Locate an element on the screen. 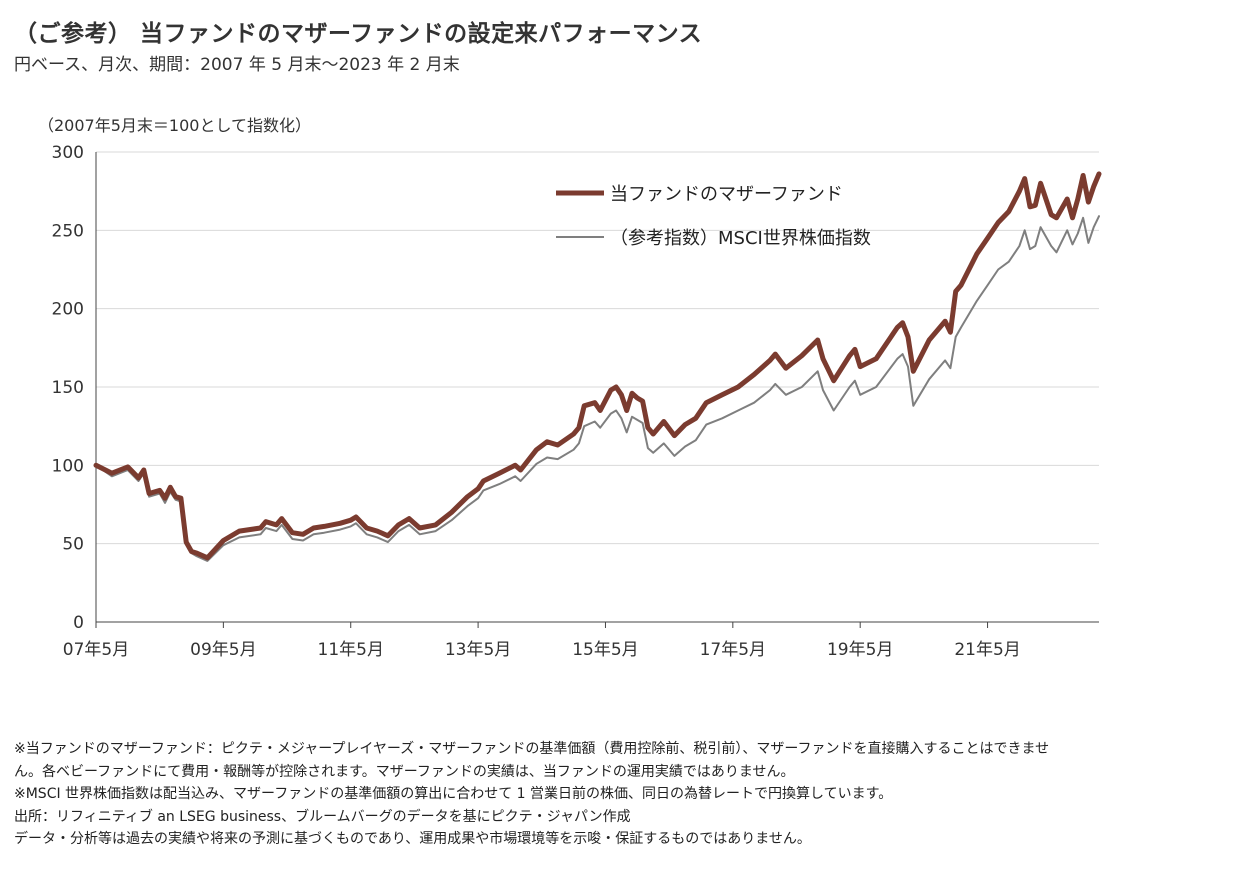 This screenshot has height=870, width=1236. chart-title: （ご参考） 当ファンドのマザーファンドの設定来パフォーマンス is located at coordinates (358, 34).